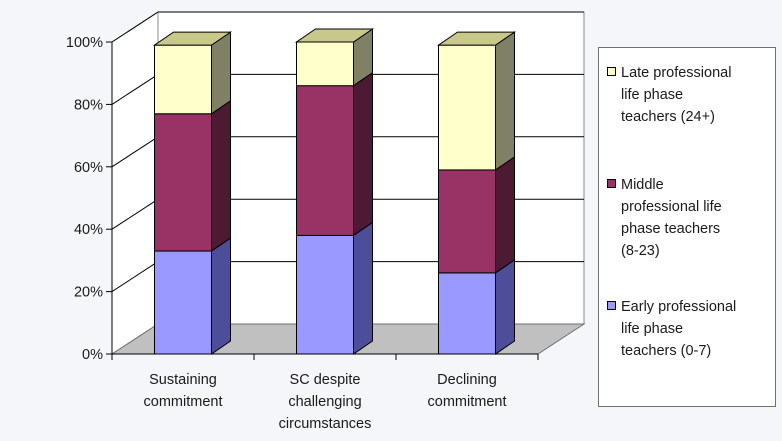  Describe the element at coordinates (88, 105) in the screenshot. I see `y-tick-label: 80%` at that location.